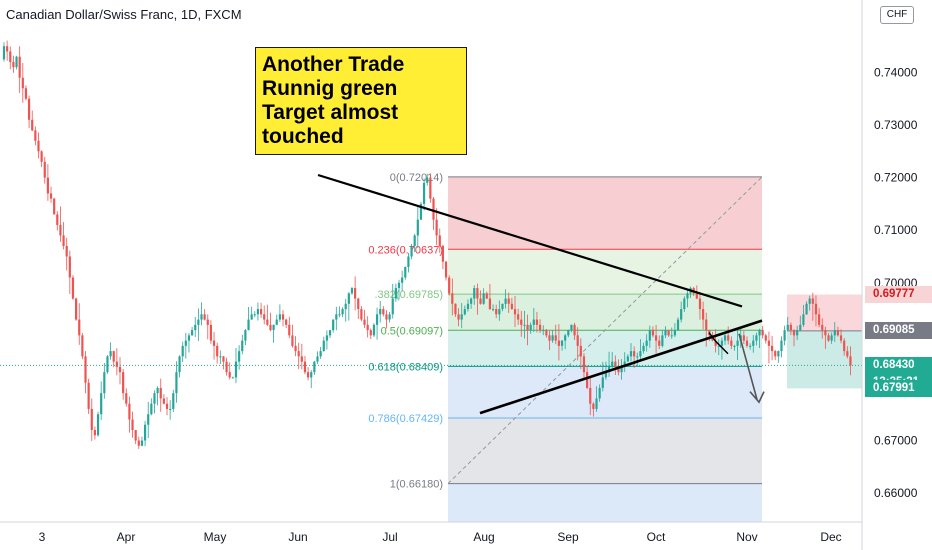  What do you see at coordinates (896, 230) in the screenshot?
I see `price-tick-label: 0.71000` at bounding box center [896, 230].